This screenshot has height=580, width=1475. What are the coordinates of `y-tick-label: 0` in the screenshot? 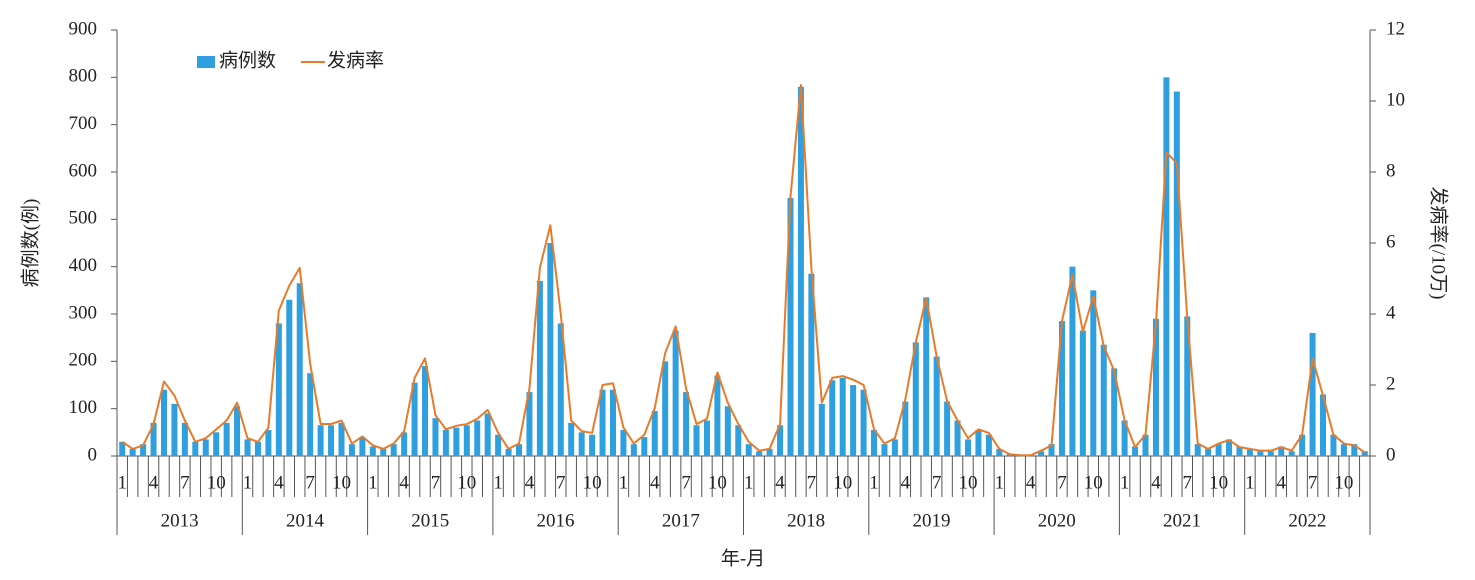 It's located at (93, 454).